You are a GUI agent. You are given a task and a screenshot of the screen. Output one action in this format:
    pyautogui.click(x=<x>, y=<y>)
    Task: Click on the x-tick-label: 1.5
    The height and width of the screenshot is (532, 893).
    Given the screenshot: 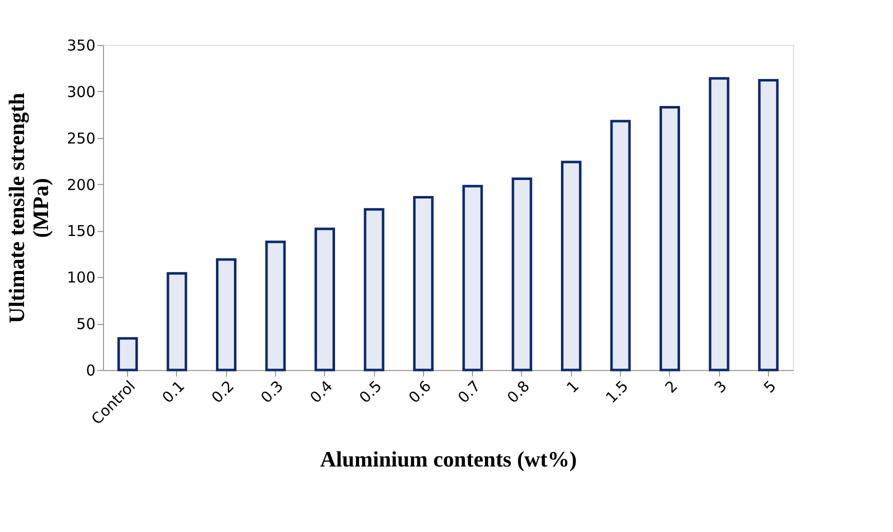 What is the action you would take?
    pyautogui.click(x=617, y=392)
    